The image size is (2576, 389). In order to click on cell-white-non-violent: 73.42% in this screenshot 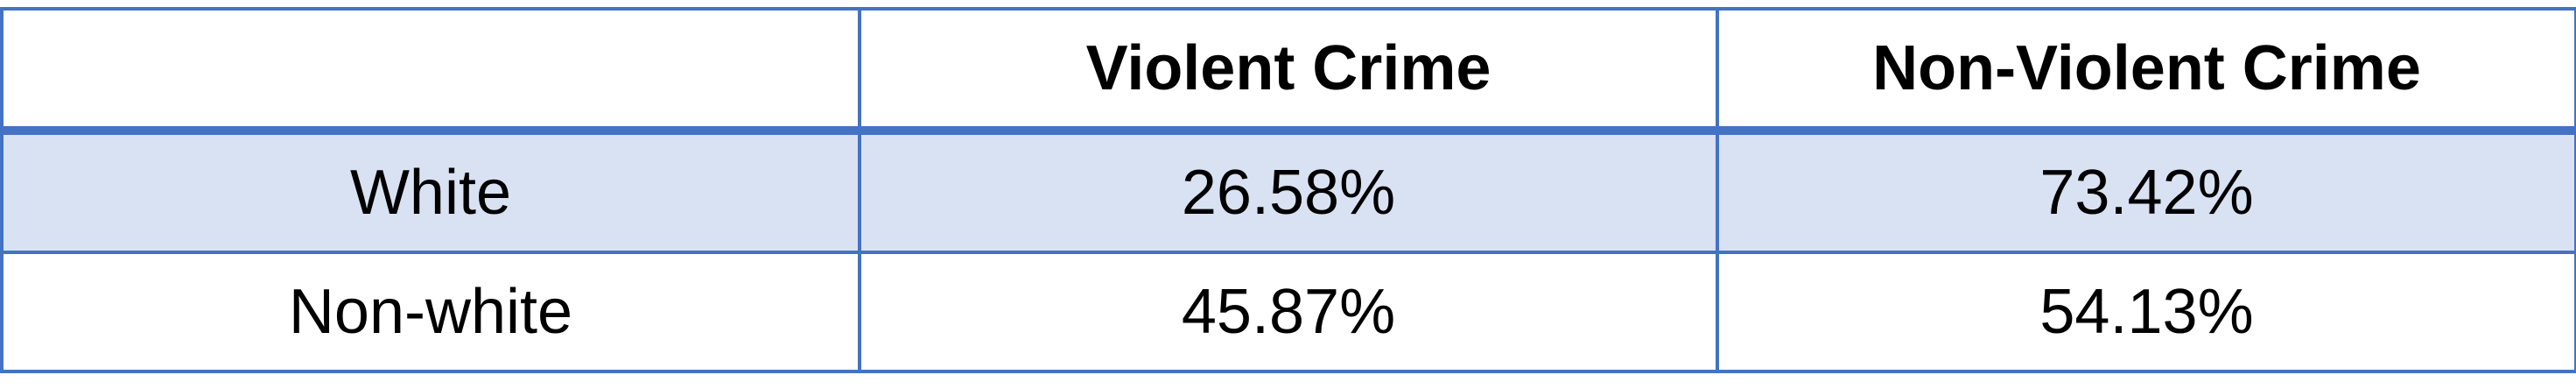, I will do `click(2146, 191)`.